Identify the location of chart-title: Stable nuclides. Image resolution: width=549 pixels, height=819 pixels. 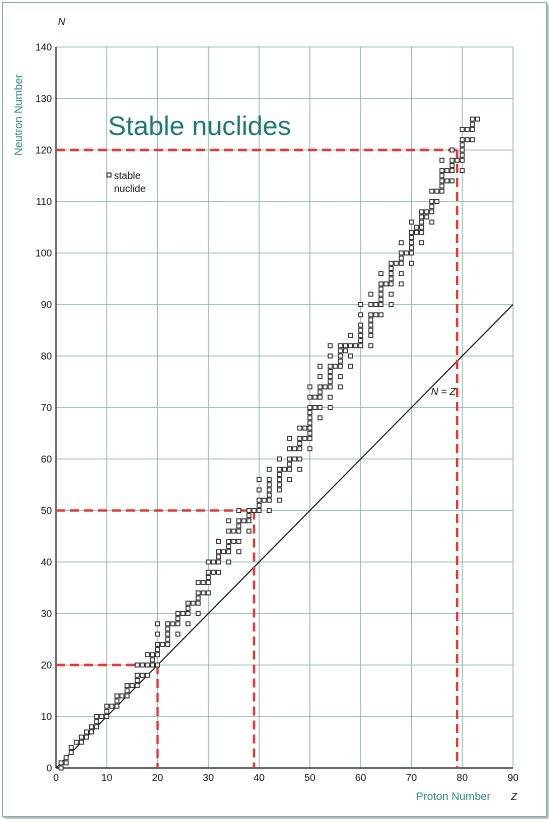
(199, 126).